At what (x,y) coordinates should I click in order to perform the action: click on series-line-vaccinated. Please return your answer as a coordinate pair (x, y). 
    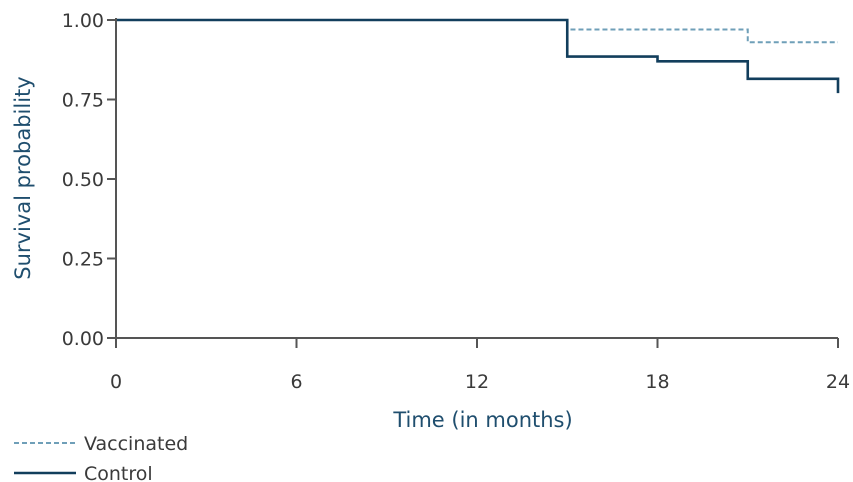
    Looking at the image, I should click on (477, 31).